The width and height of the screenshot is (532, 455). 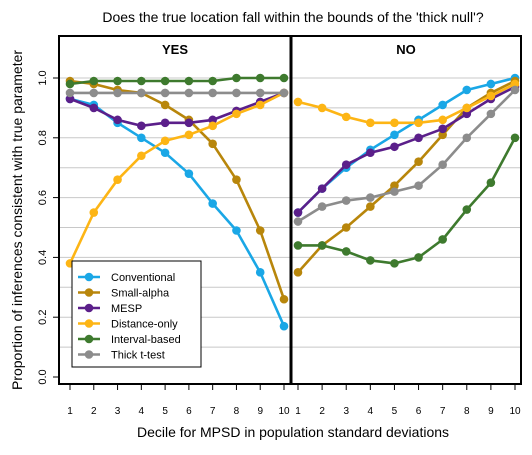 I want to click on legend-item: Thick t-test, so click(x=121, y=356).